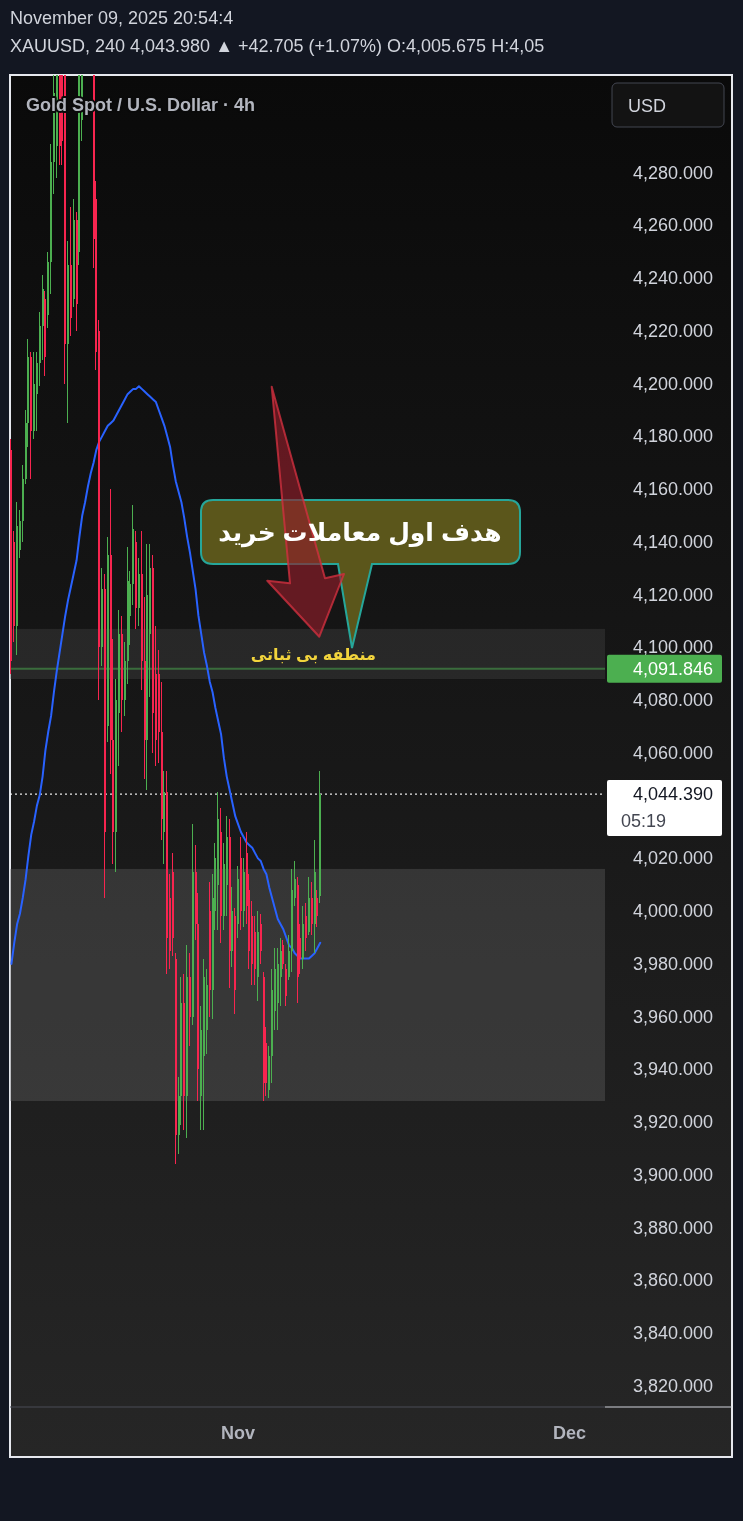 Image resolution: width=743 pixels, height=1521 pixels. What do you see at coordinates (672, 794) in the screenshot?
I see `price-tag-label: 4,044.390` at bounding box center [672, 794].